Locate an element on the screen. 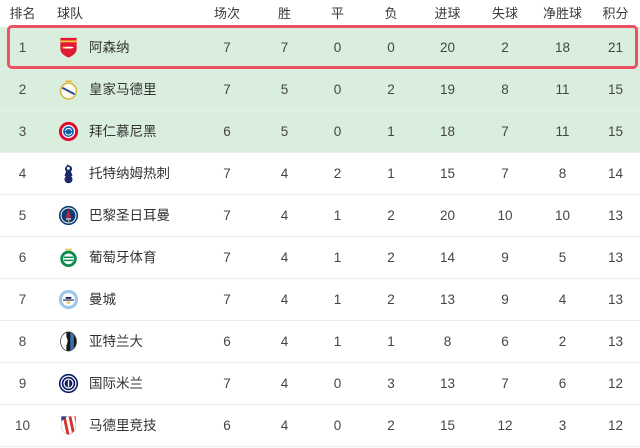 The width and height of the screenshot is (640, 448). inter-milan-crest-icon is located at coordinates (68, 383).